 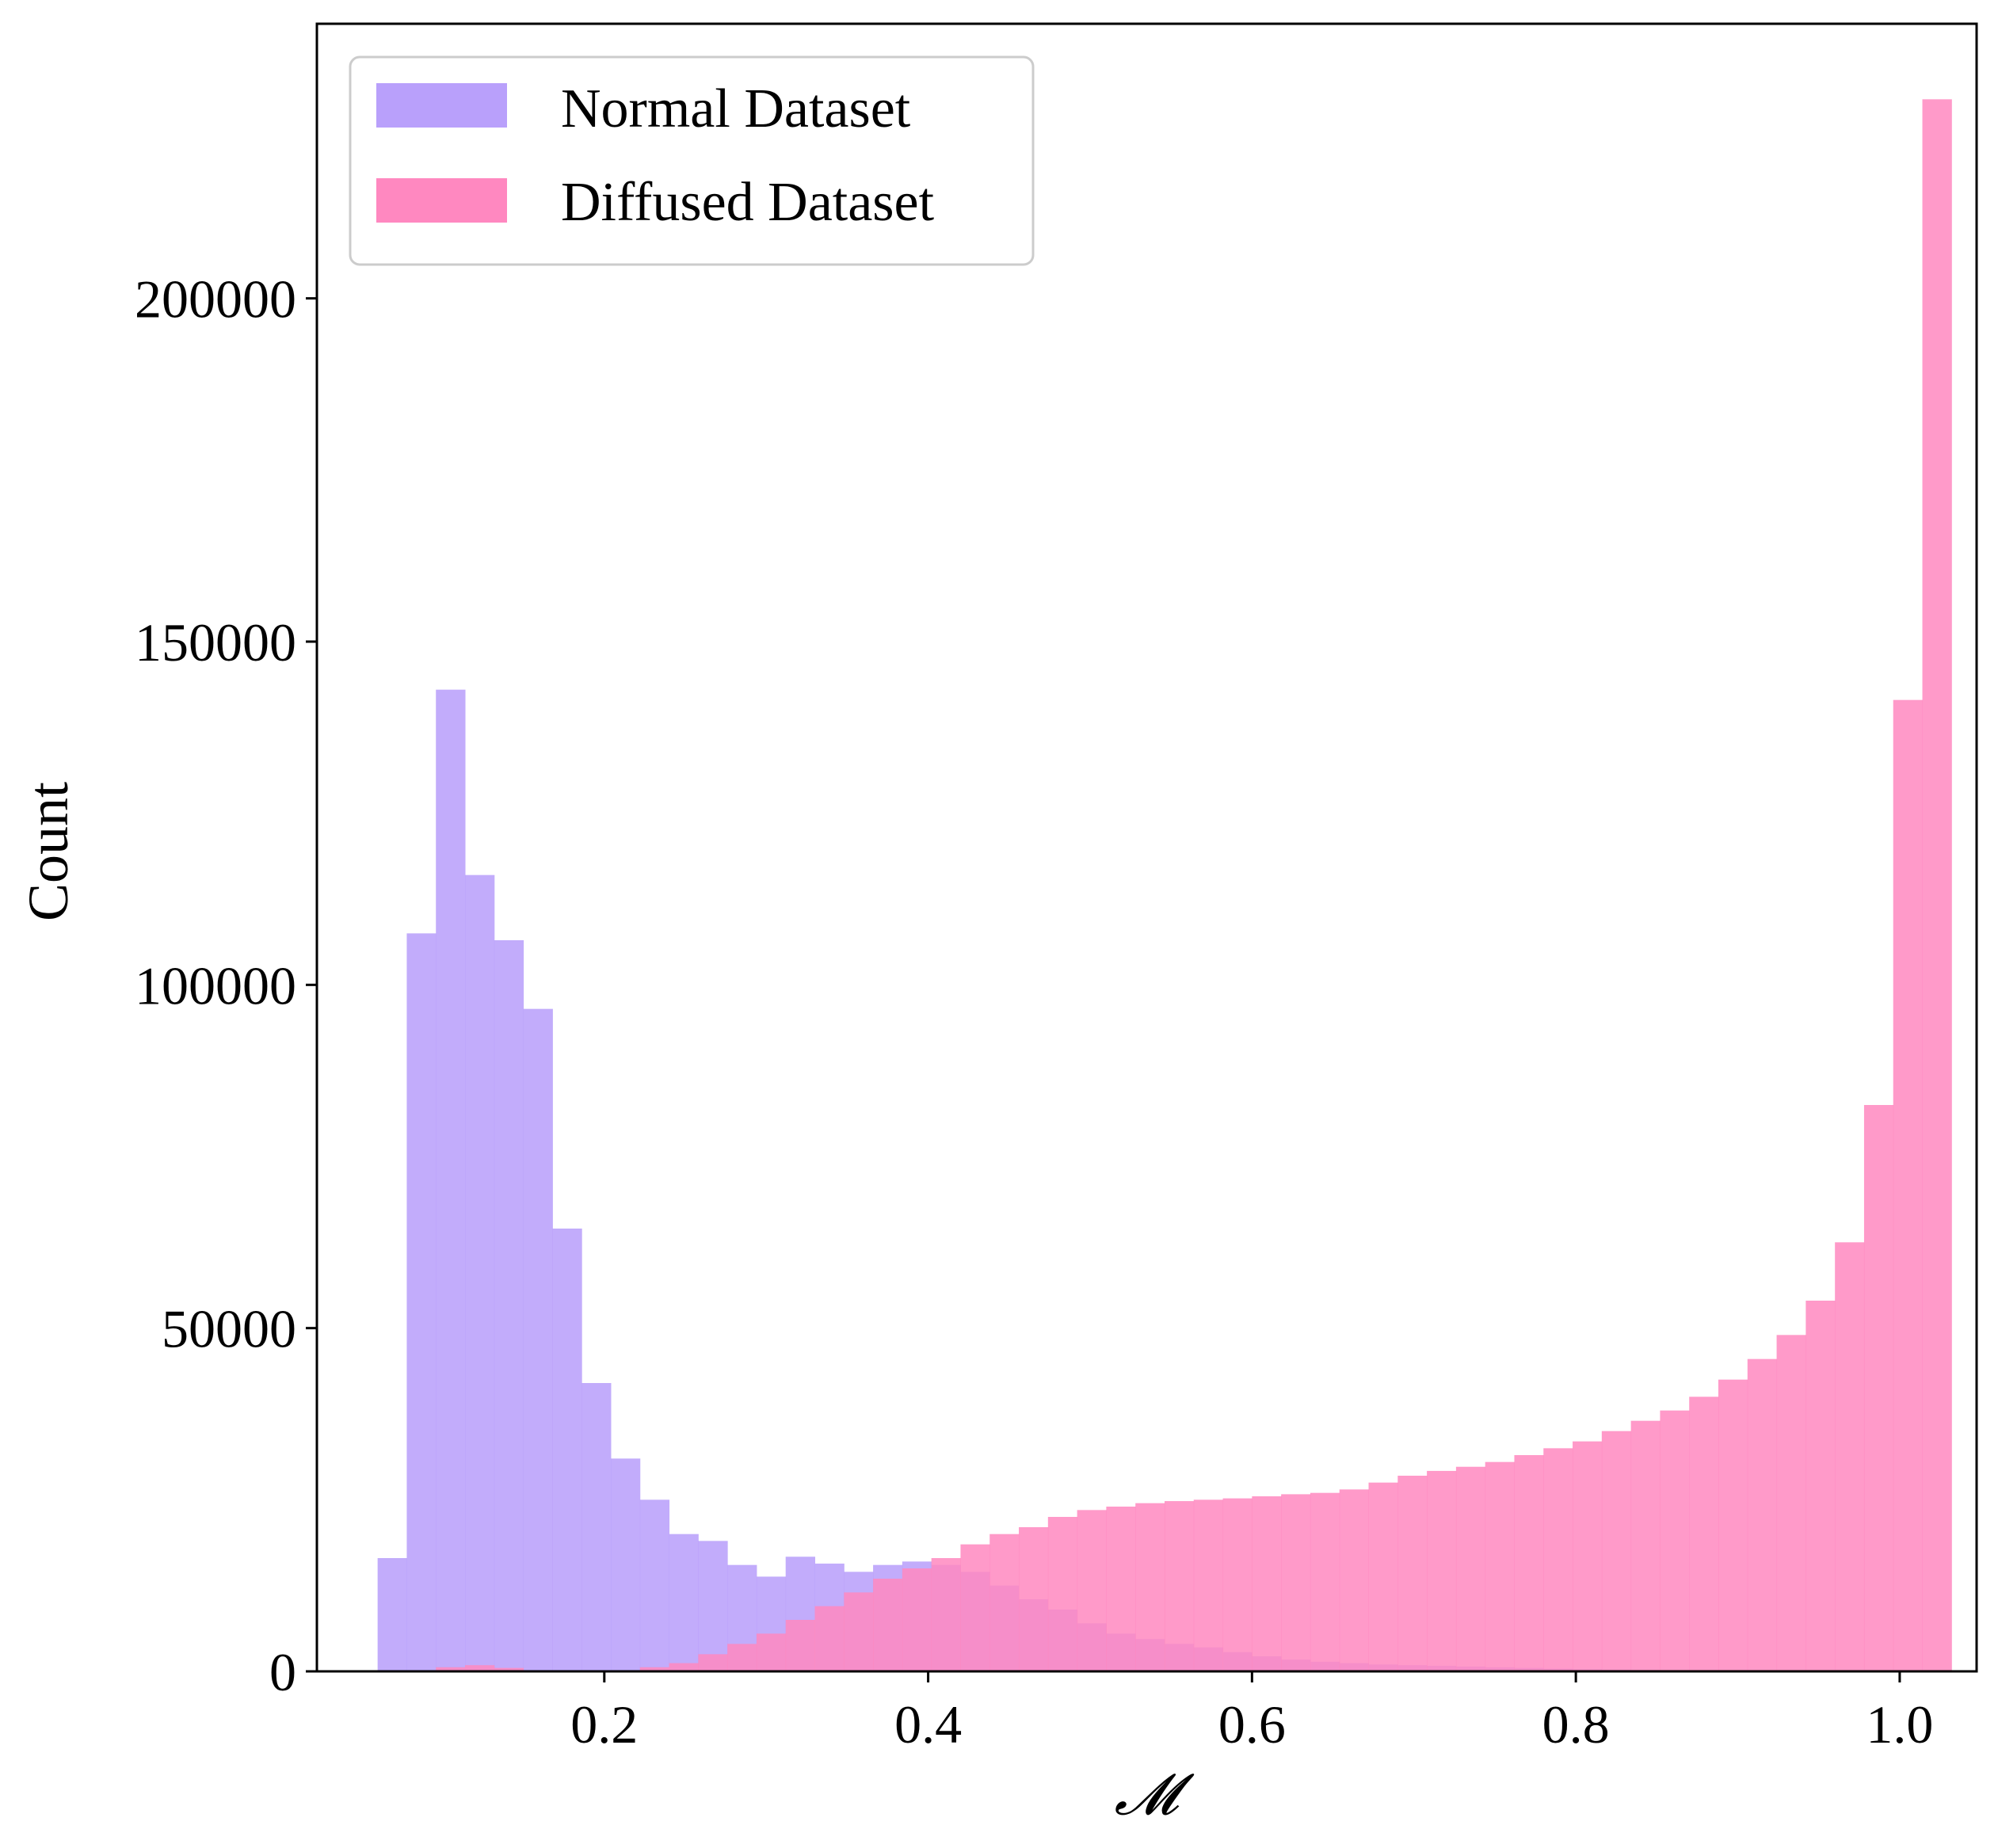 What do you see at coordinates (748, 202) in the screenshot?
I see `legend-label-diffused: Diffused Dataset` at bounding box center [748, 202].